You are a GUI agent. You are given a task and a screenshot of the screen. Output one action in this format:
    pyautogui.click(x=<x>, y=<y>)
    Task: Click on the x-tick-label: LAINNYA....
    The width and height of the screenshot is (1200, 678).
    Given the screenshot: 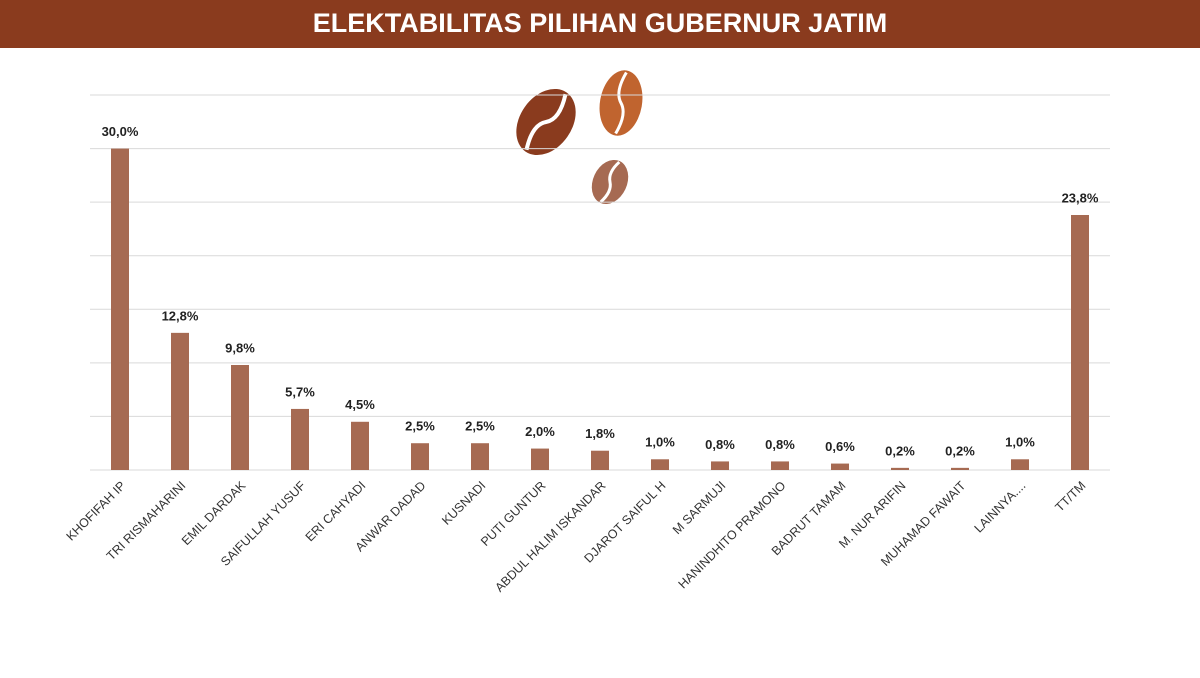 What is the action you would take?
    pyautogui.click(x=1000, y=507)
    